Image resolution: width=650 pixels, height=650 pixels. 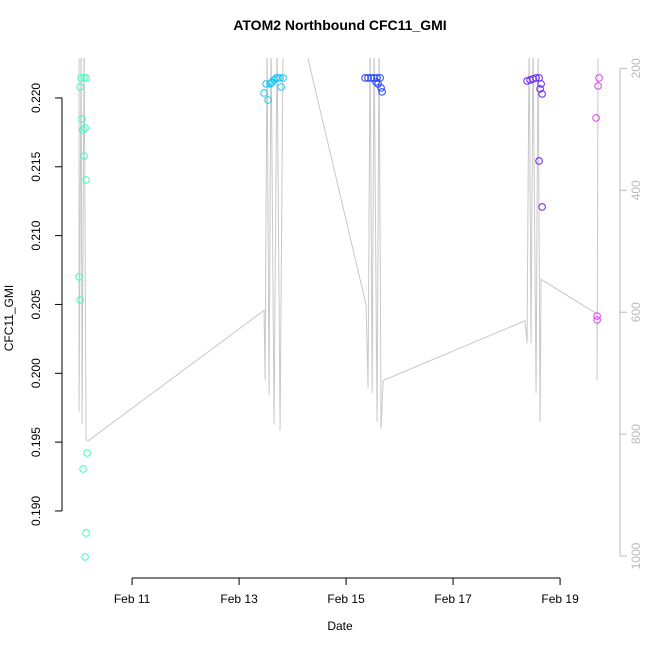 What do you see at coordinates (132, 599) in the screenshot?
I see `x-tick-label: Feb 11` at bounding box center [132, 599].